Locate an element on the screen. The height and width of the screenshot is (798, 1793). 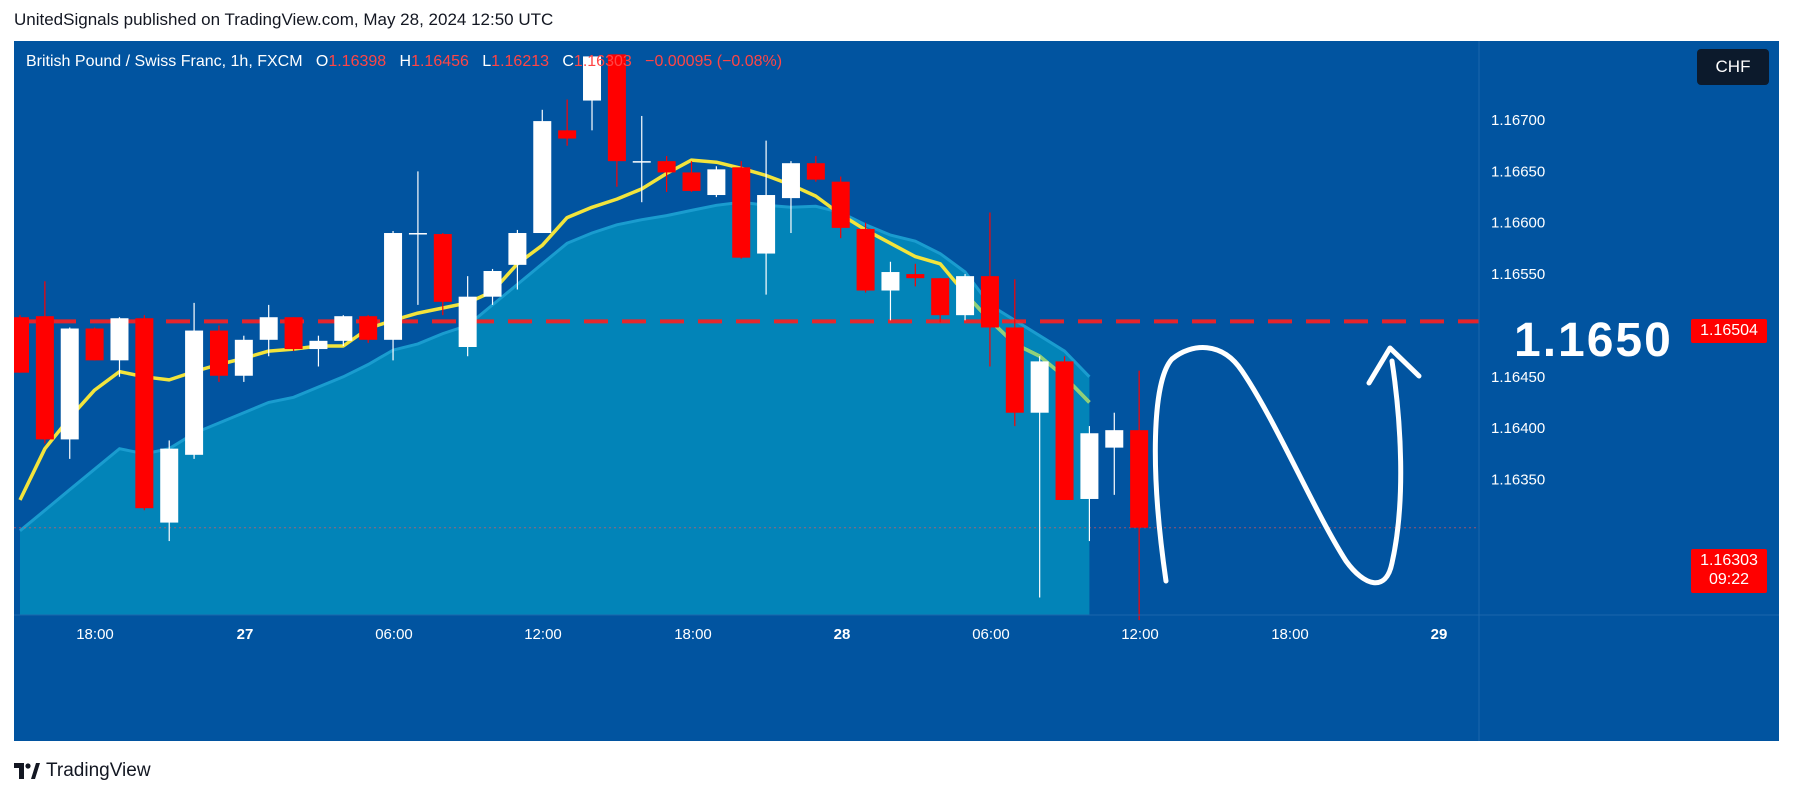
change-value: −0.00095 (−0.08%) is located at coordinates (714, 61).